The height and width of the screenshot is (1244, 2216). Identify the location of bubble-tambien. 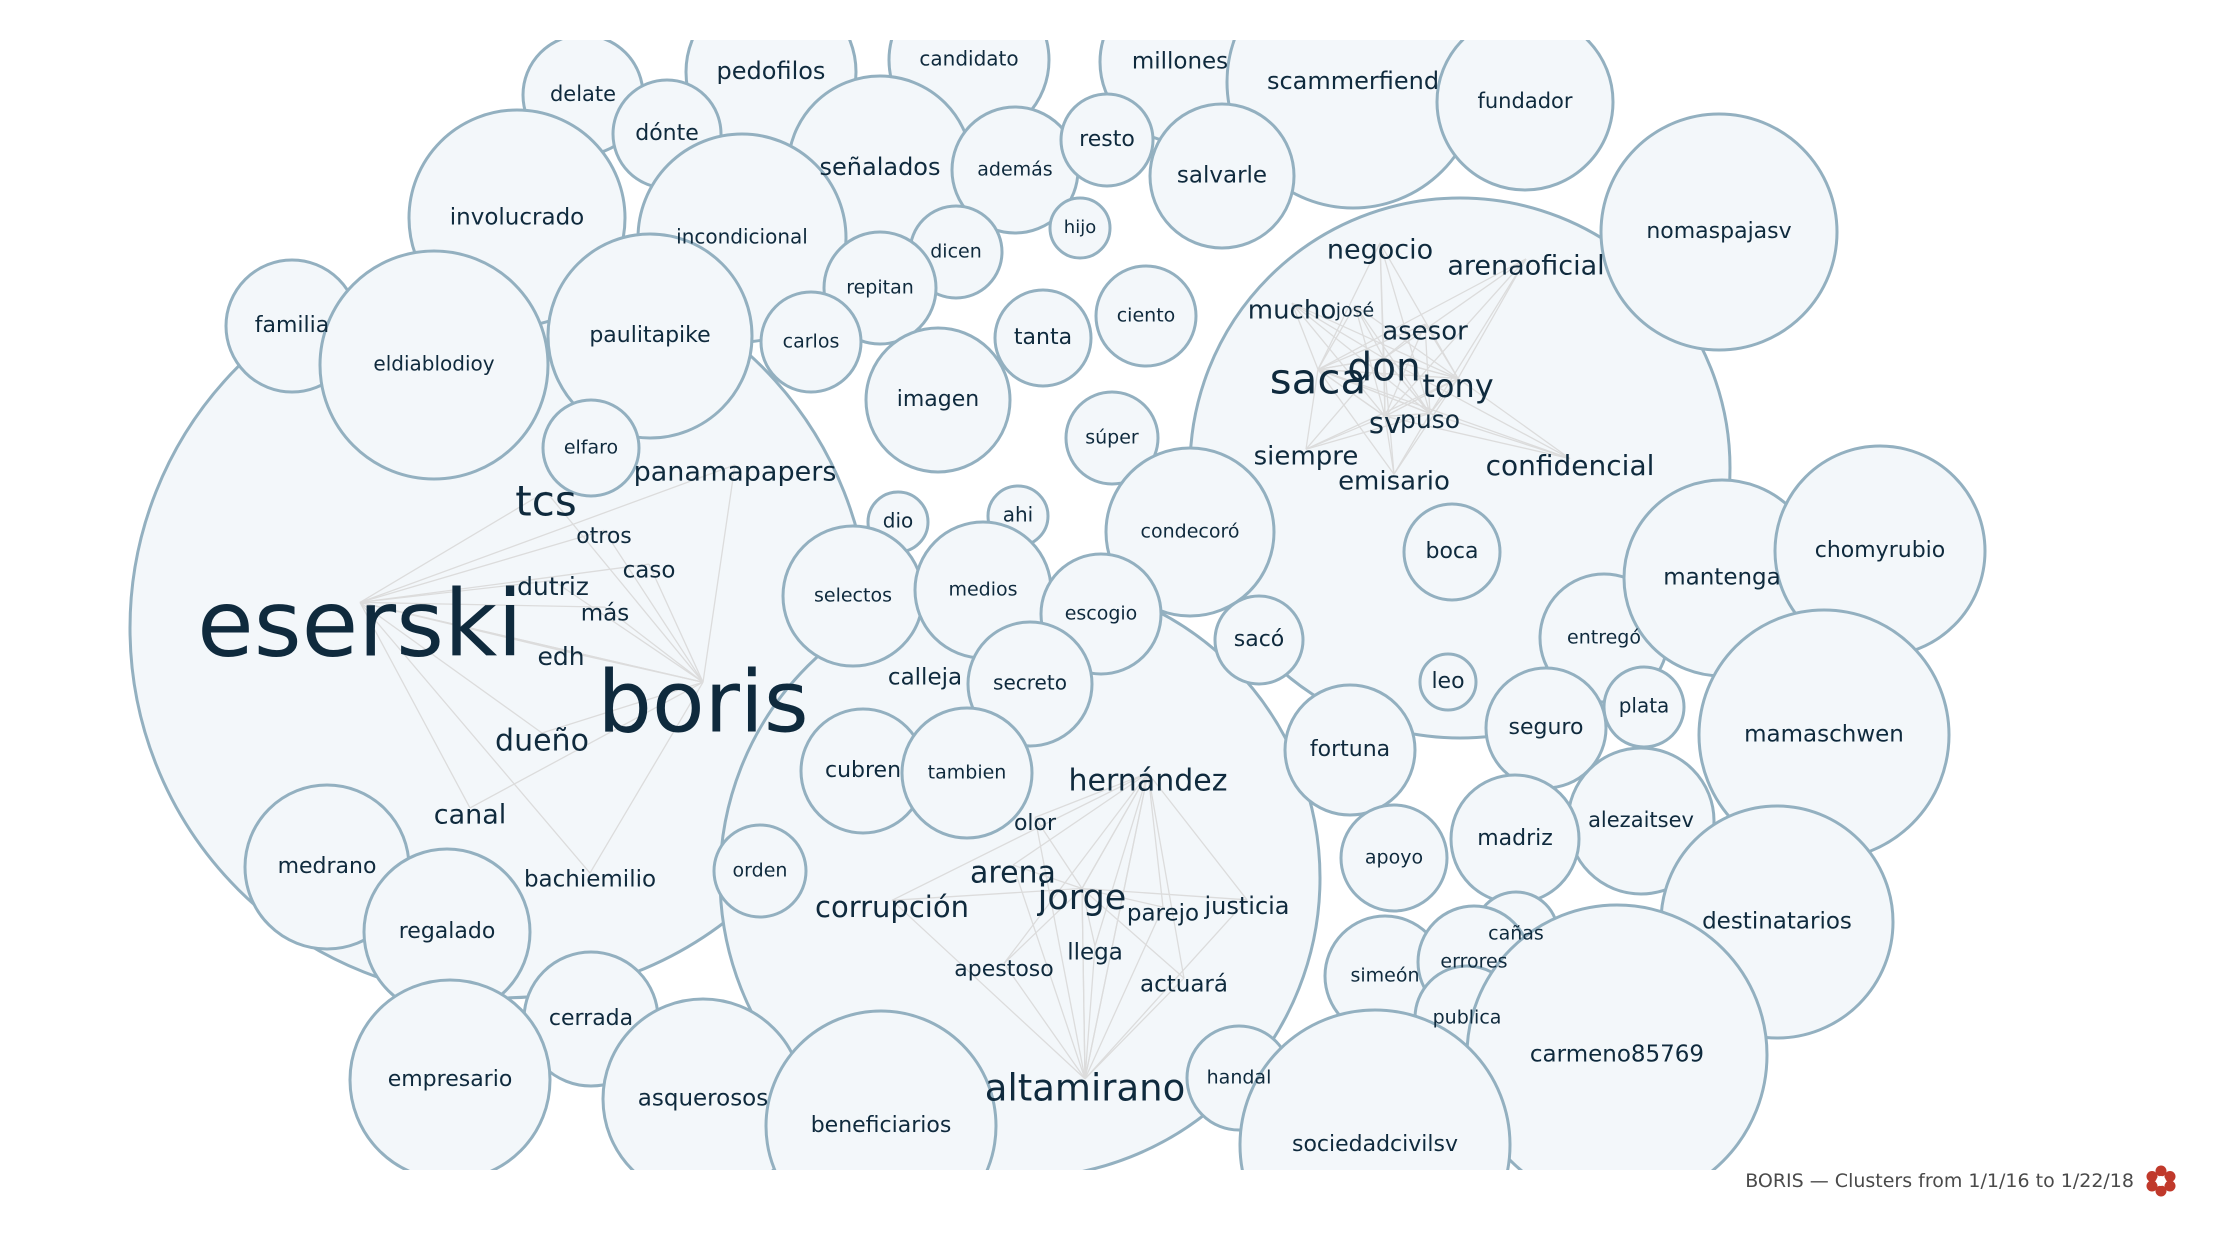
(967, 773).